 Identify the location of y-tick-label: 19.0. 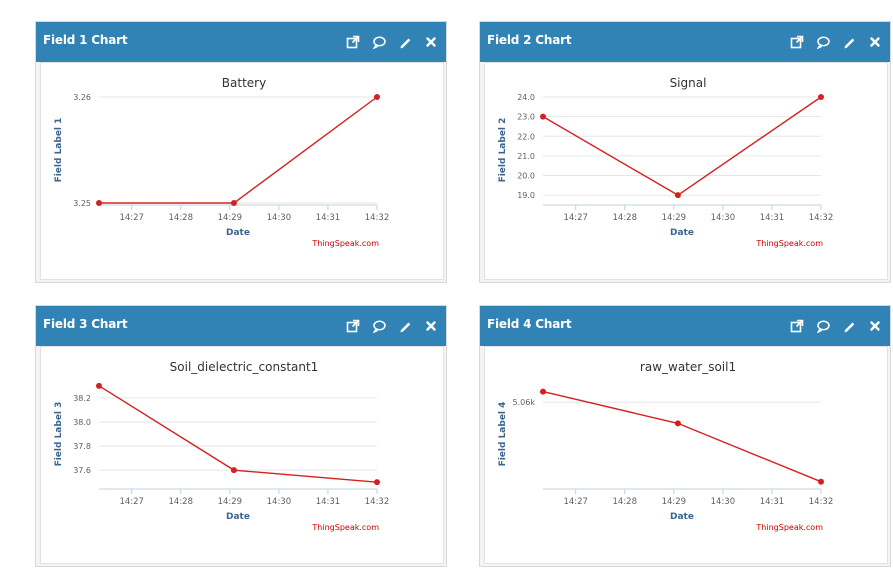
(526, 195).